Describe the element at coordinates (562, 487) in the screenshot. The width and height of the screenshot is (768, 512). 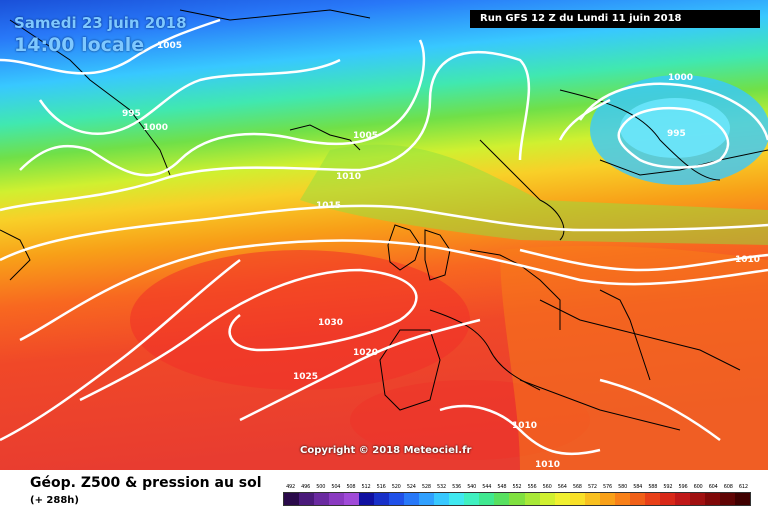
I see `scale-tick-label: 564` at that location.